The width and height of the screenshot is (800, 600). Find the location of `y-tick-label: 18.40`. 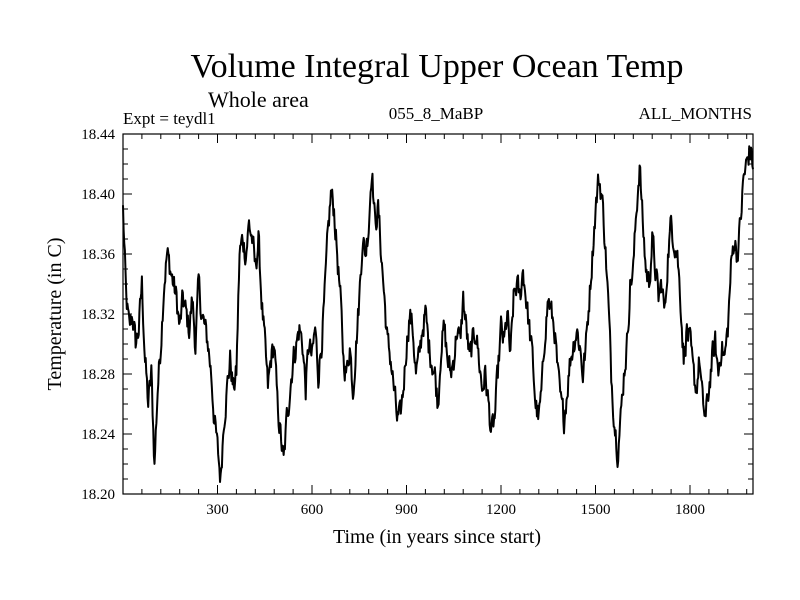

y-tick-label: 18.40 is located at coordinates (98, 195).